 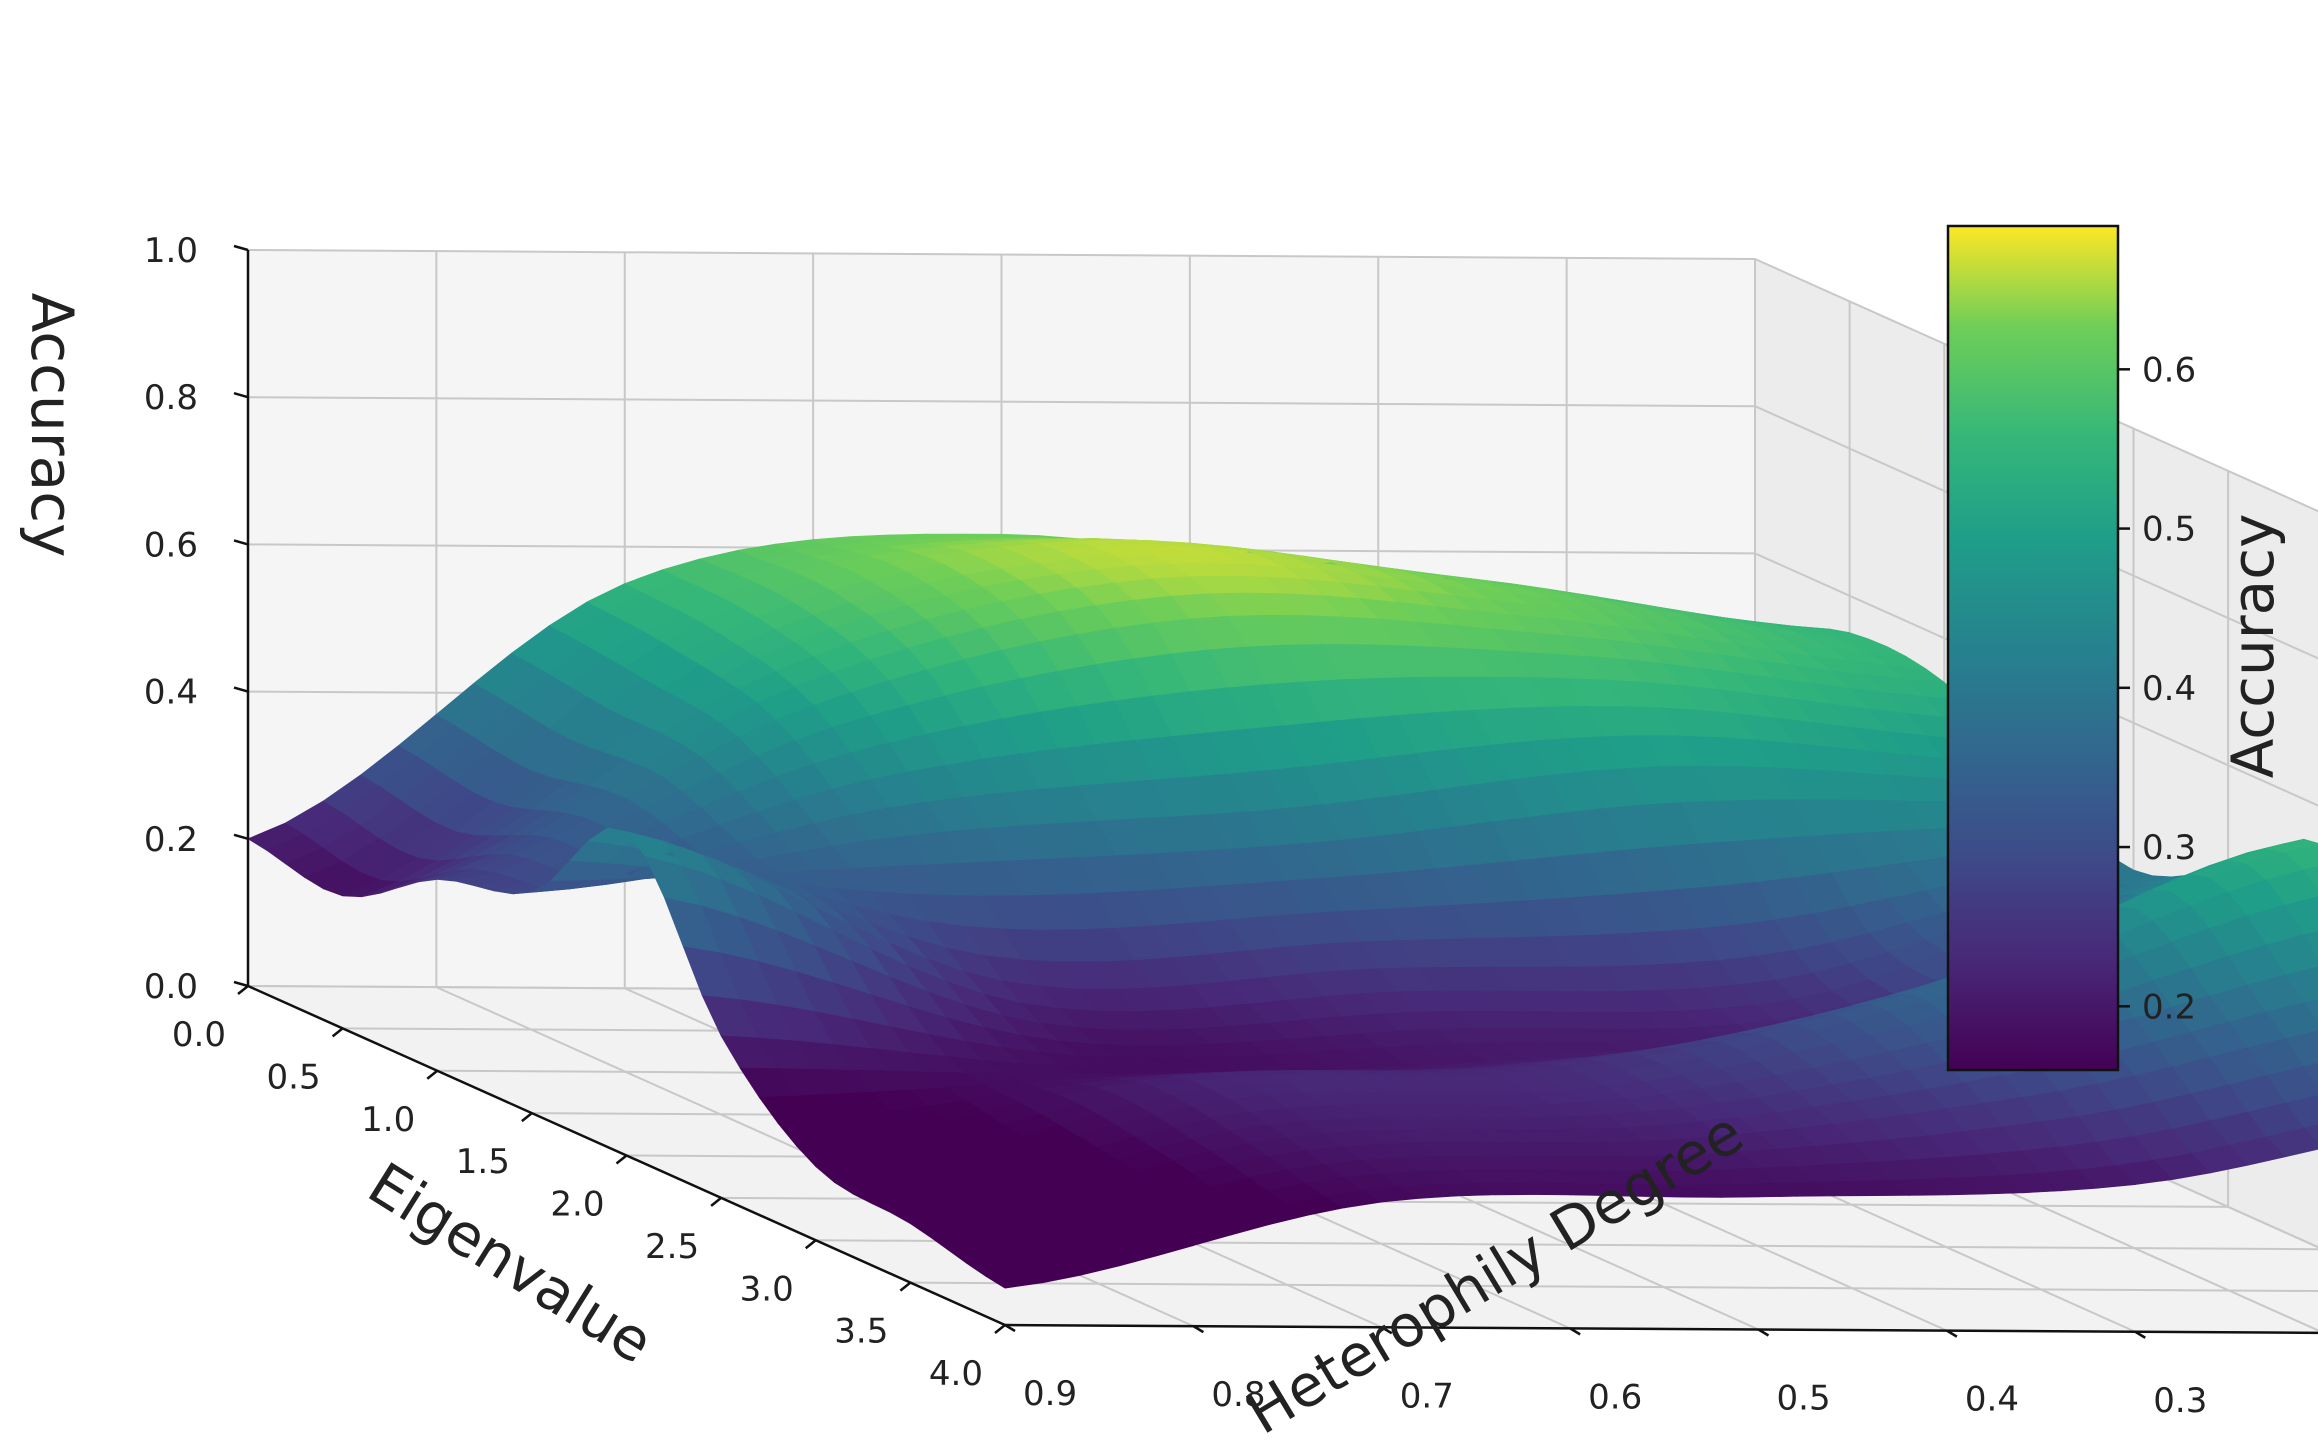 I want to click on x-tick-label: 2.5, so click(x=672, y=1247).